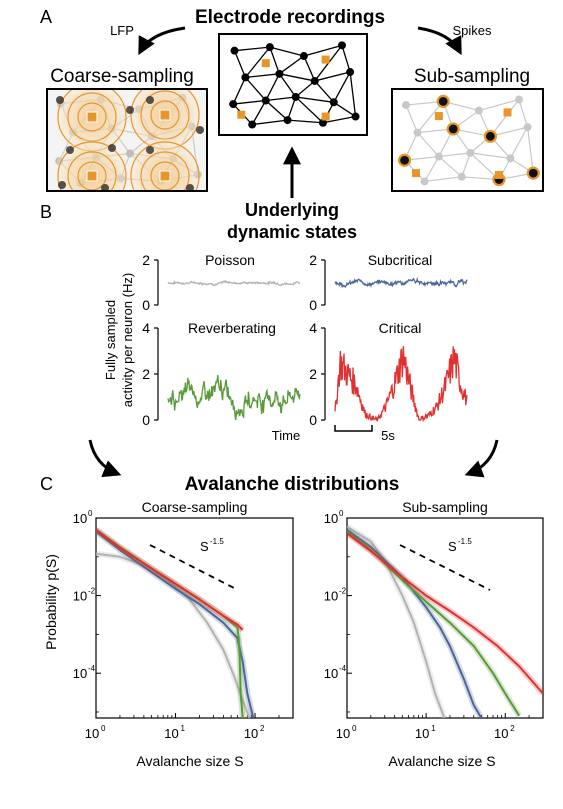 The height and width of the screenshot is (809, 563). I want to click on dist-title: Coarse-sampling, so click(195, 507).